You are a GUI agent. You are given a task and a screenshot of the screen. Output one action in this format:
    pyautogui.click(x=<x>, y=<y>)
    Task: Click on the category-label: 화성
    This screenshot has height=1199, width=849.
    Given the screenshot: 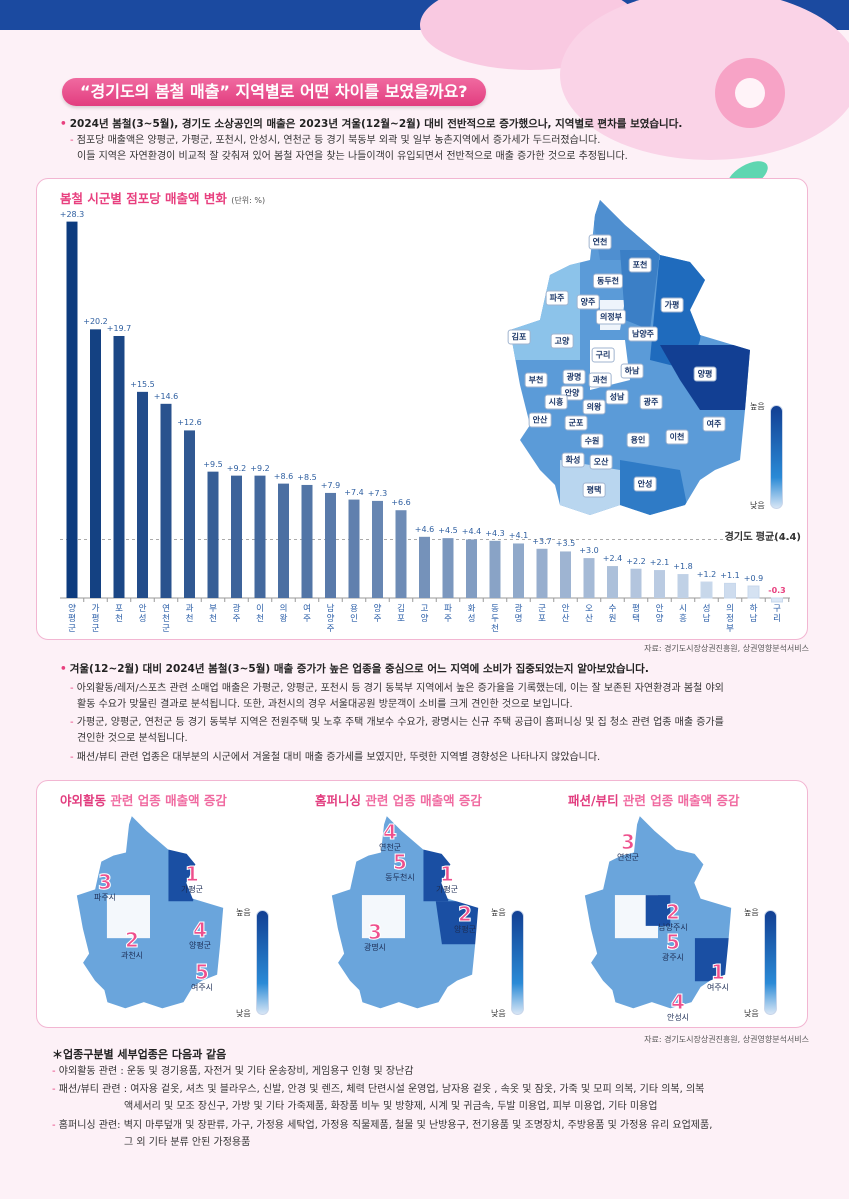 What is the action you would take?
    pyautogui.click(x=471, y=614)
    